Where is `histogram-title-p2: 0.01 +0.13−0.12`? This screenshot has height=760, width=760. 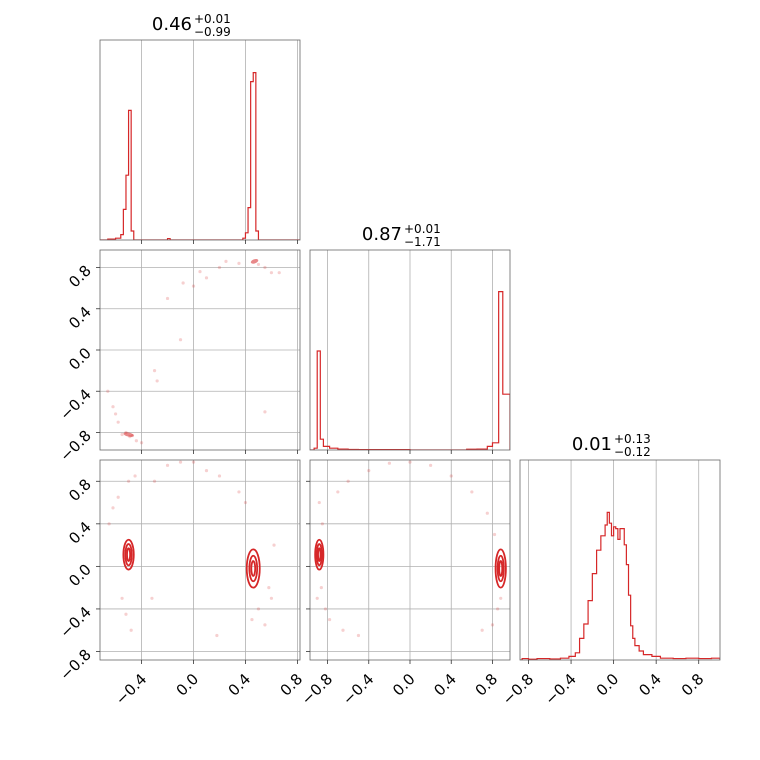
histogram-title-p2: 0.01 +0.13−0.12 is located at coordinates (611, 445).